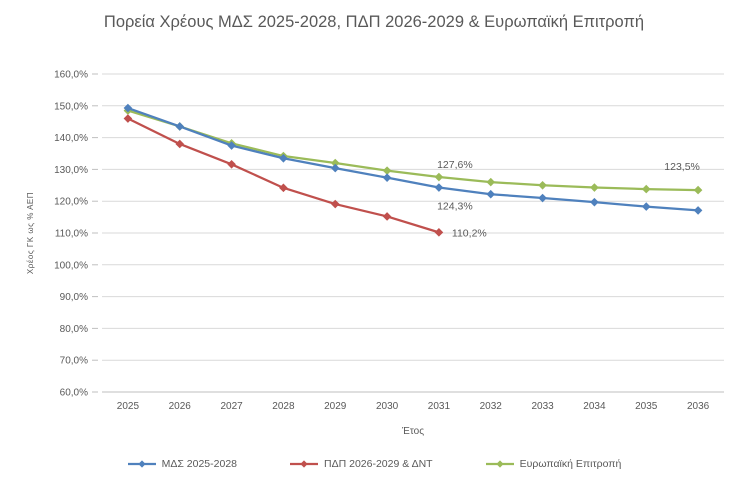  I want to click on data-label: 127,6%, so click(455, 165).